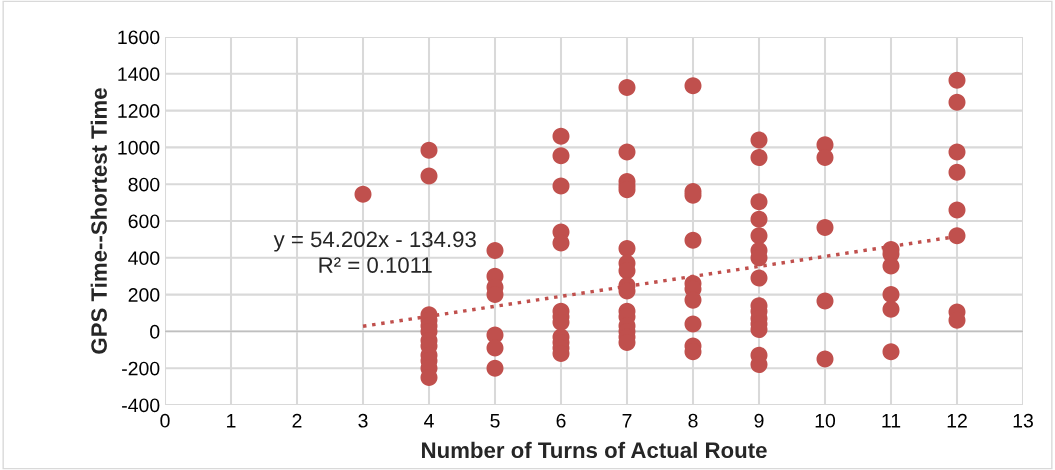 The height and width of the screenshot is (470, 1055). Describe the element at coordinates (139, 111) in the screenshot. I see `y-tick-label: 1200` at that location.